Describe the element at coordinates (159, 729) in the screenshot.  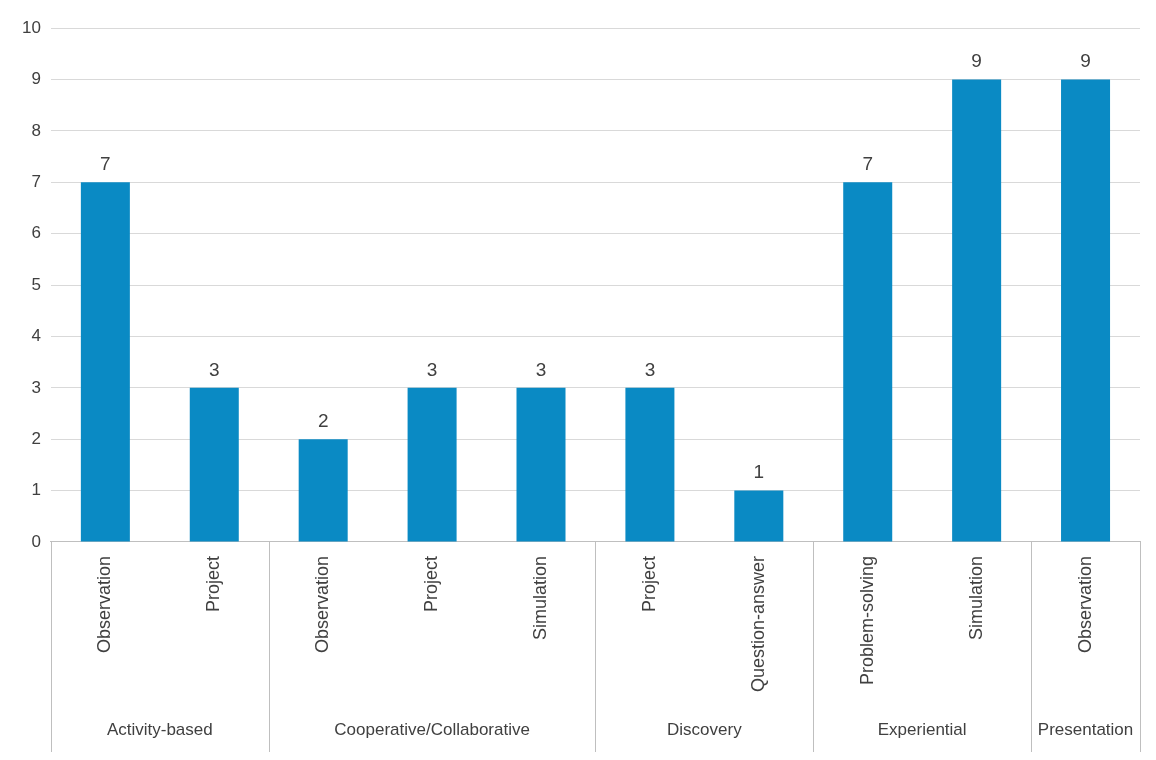
I see `text: Activity-based` at that location.